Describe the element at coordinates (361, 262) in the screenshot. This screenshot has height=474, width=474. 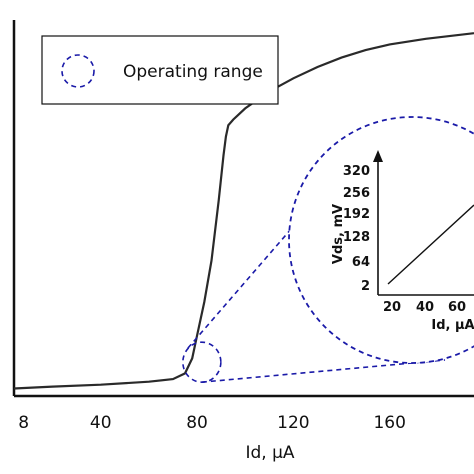
I see `inset-y-tick-label: 64` at that location.